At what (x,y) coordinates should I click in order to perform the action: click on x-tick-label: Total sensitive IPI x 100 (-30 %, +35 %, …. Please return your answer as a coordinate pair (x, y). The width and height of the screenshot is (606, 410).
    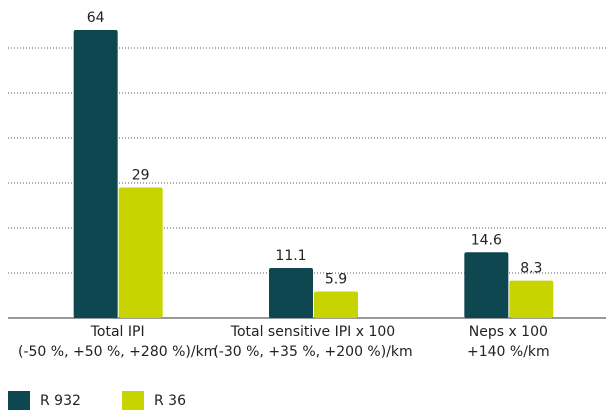
    Looking at the image, I should click on (312, 342).